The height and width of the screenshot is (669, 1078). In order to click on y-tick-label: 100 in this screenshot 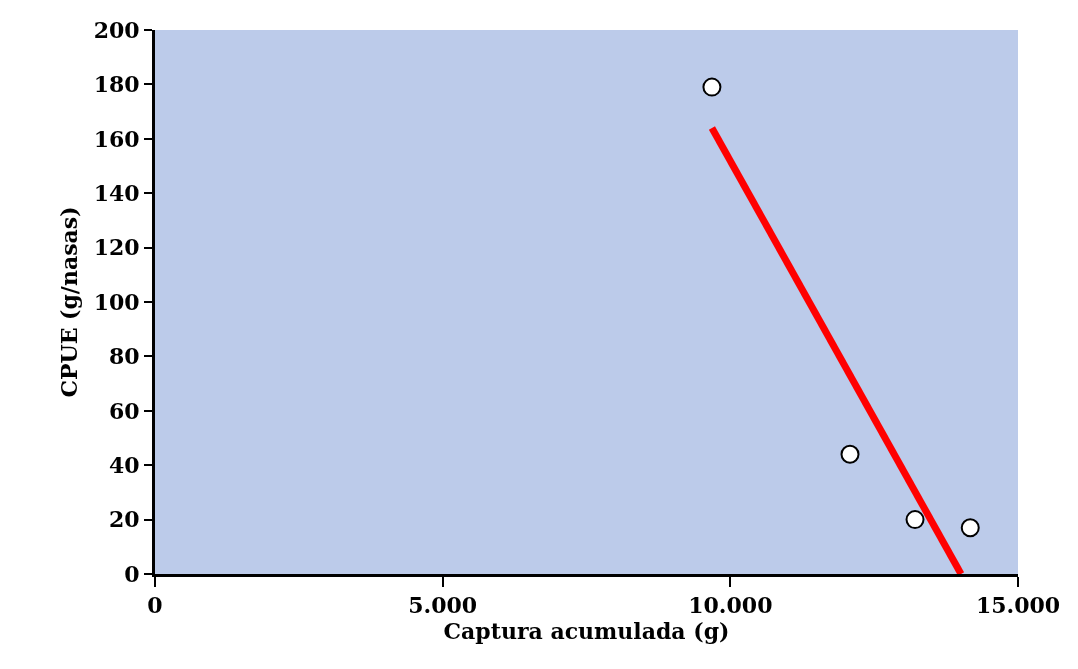, I will do `click(116, 301)`.